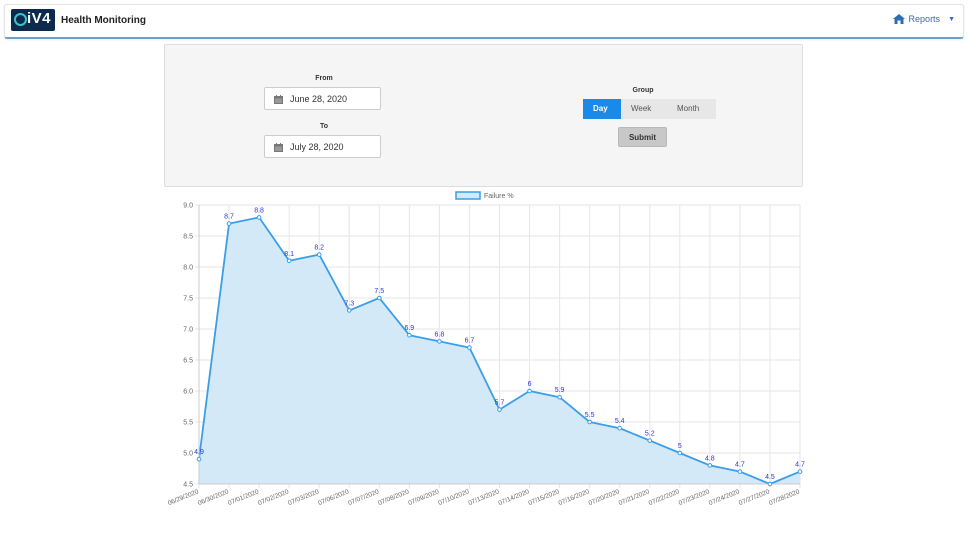 This screenshot has width=976, height=538. What do you see at coordinates (188, 330) in the screenshot?
I see `y-tick-label: 7.0` at bounding box center [188, 330].